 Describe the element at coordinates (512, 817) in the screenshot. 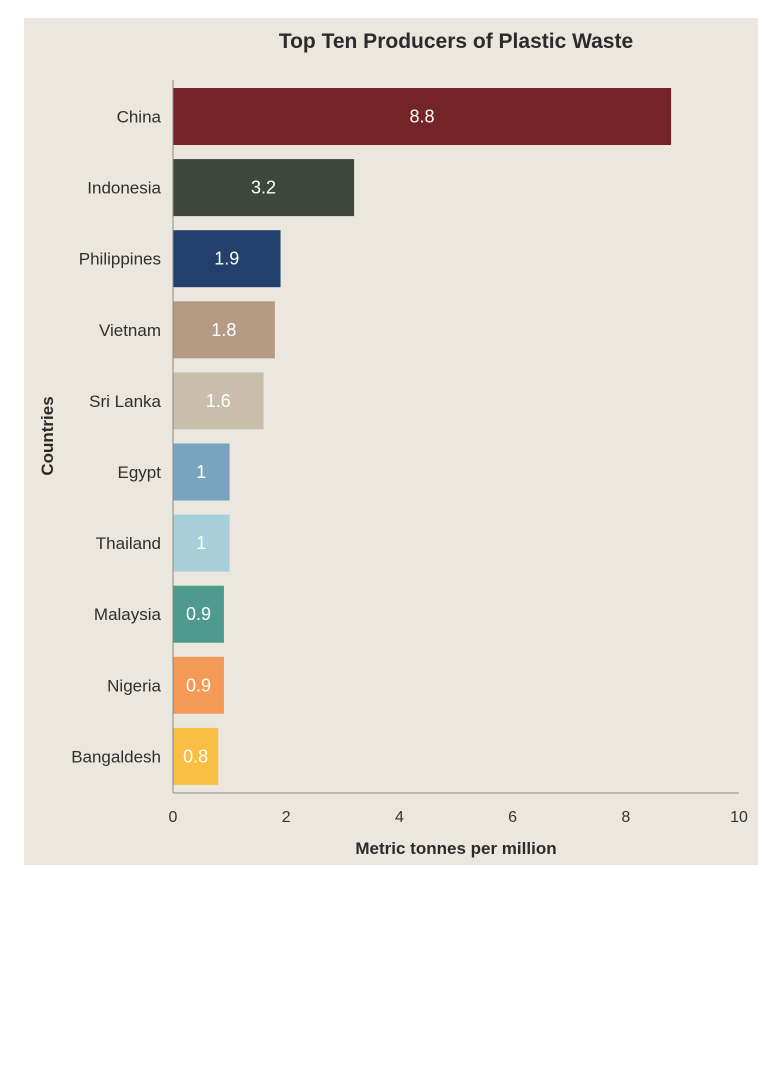

I see `x-tick-label: 6` at that location.